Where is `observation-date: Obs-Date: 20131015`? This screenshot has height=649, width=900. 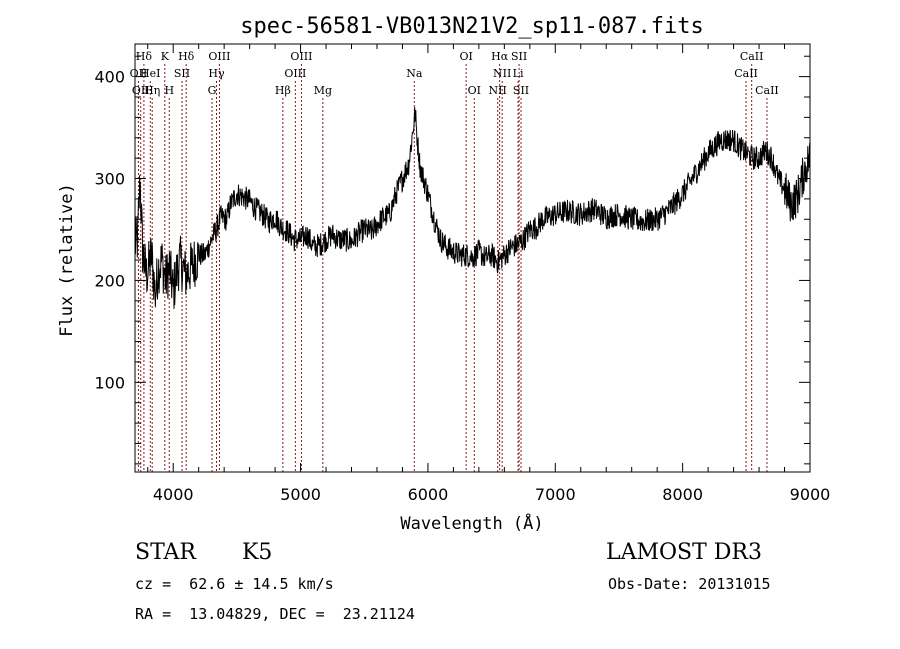 observation-date: Obs-Date: 20131015 is located at coordinates (689, 584).